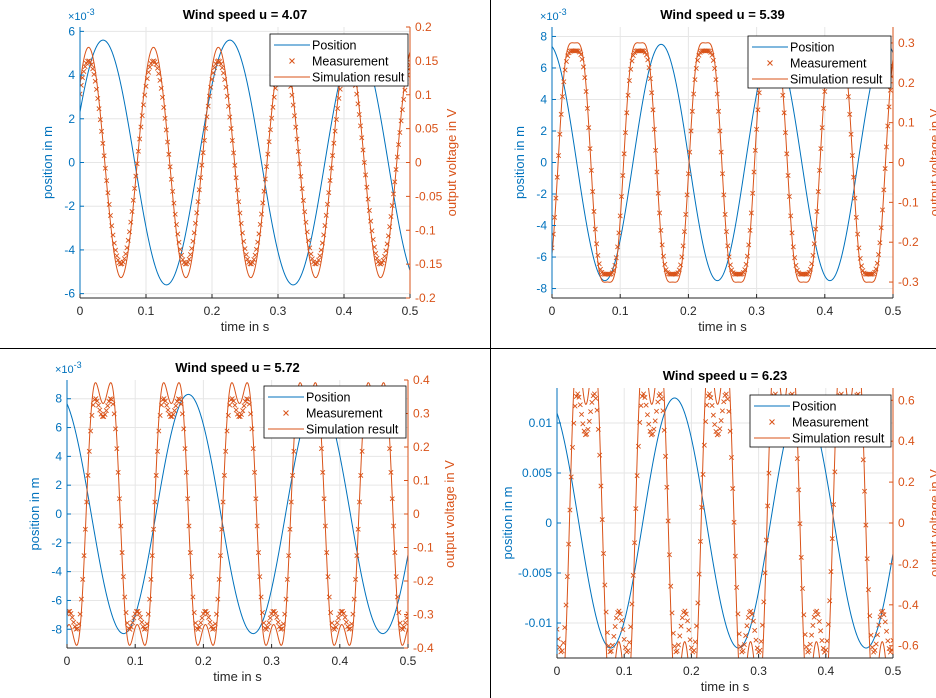  I want to click on x-tick-label: 0.3, so click(271, 661).